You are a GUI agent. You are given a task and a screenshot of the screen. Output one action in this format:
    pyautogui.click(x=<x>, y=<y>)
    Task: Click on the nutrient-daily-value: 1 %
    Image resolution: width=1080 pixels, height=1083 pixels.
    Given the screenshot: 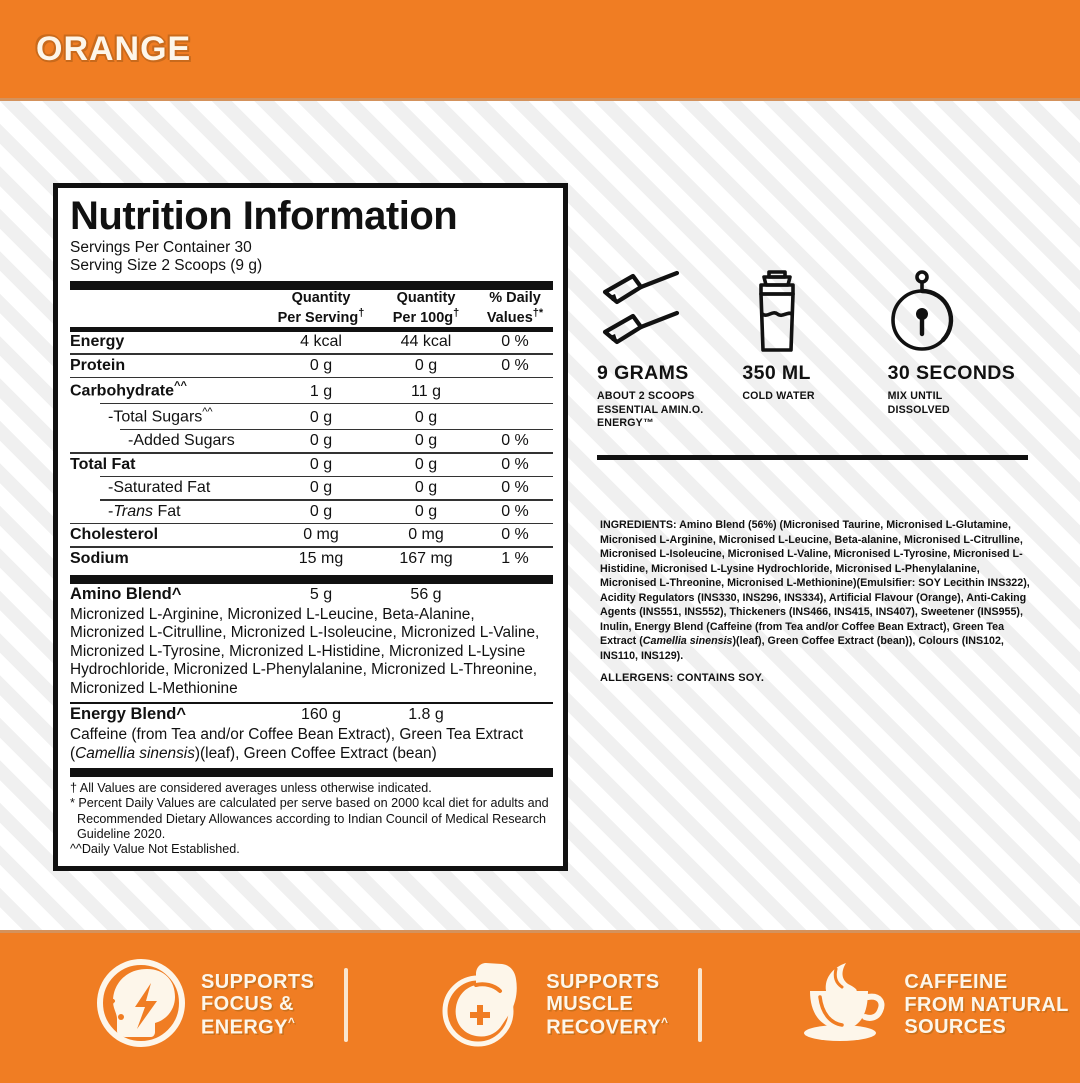 What is the action you would take?
    pyautogui.click(x=515, y=558)
    